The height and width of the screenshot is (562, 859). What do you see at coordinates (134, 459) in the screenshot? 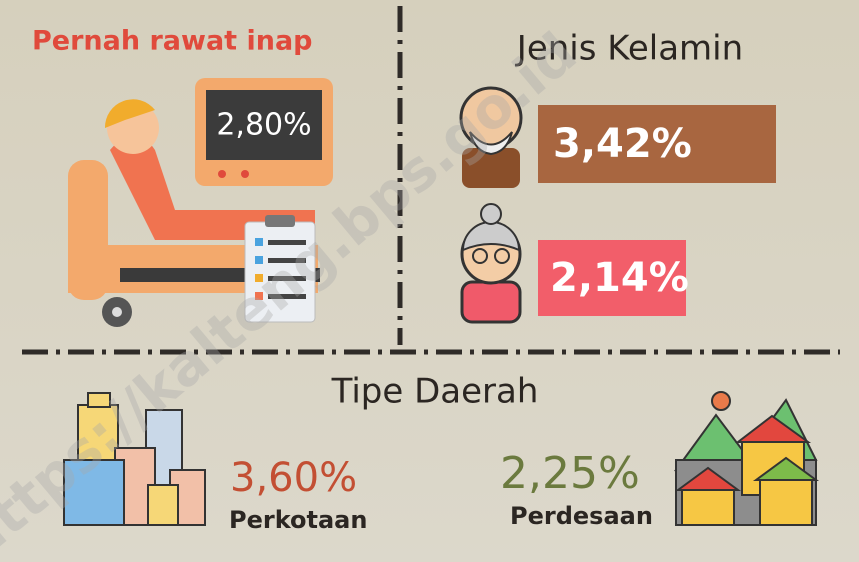
I see `city-icon` at bounding box center [134, 459].